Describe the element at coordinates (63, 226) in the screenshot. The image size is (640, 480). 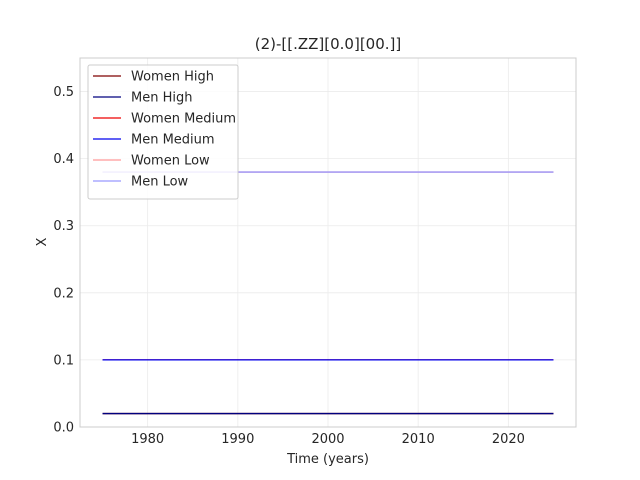
I see `y-tick-label: 0.3` at that location.